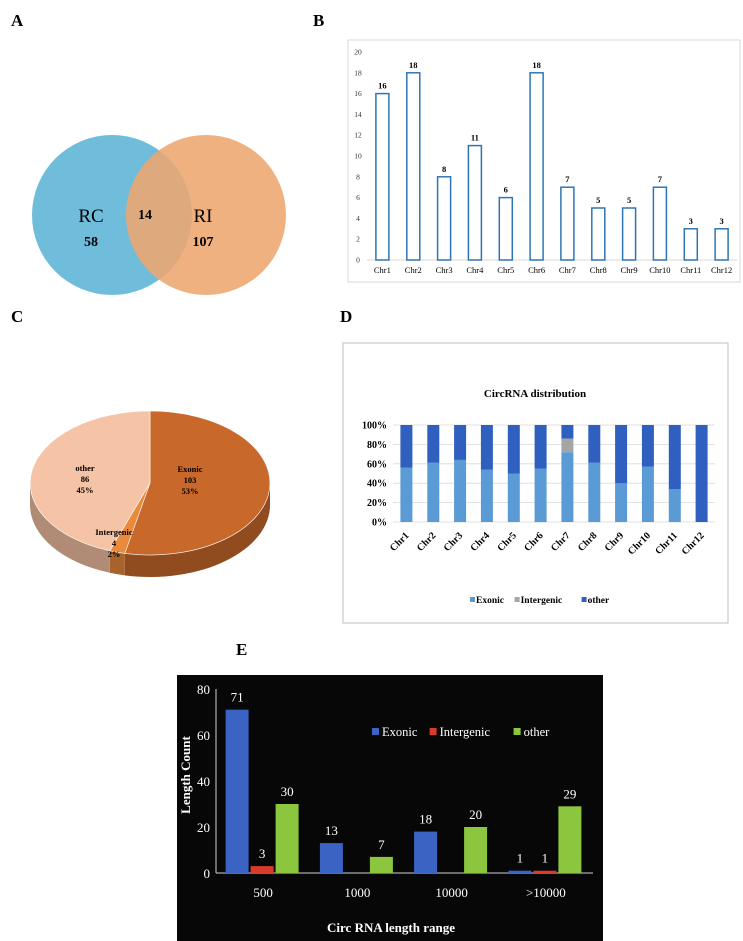 The width and height of the screenshot is (743, 941). I want to click on x-tick-label: Chr1, so click(382, 270).